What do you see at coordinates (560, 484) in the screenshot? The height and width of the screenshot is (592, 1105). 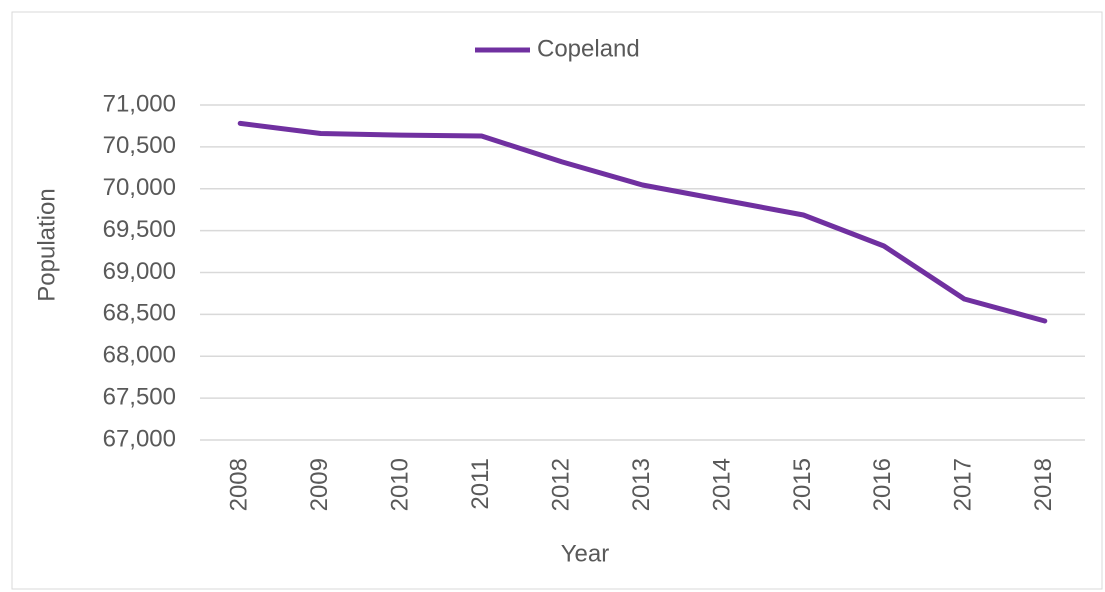 I see `x-tick-label: 2012` at bounding box center [560, 484].